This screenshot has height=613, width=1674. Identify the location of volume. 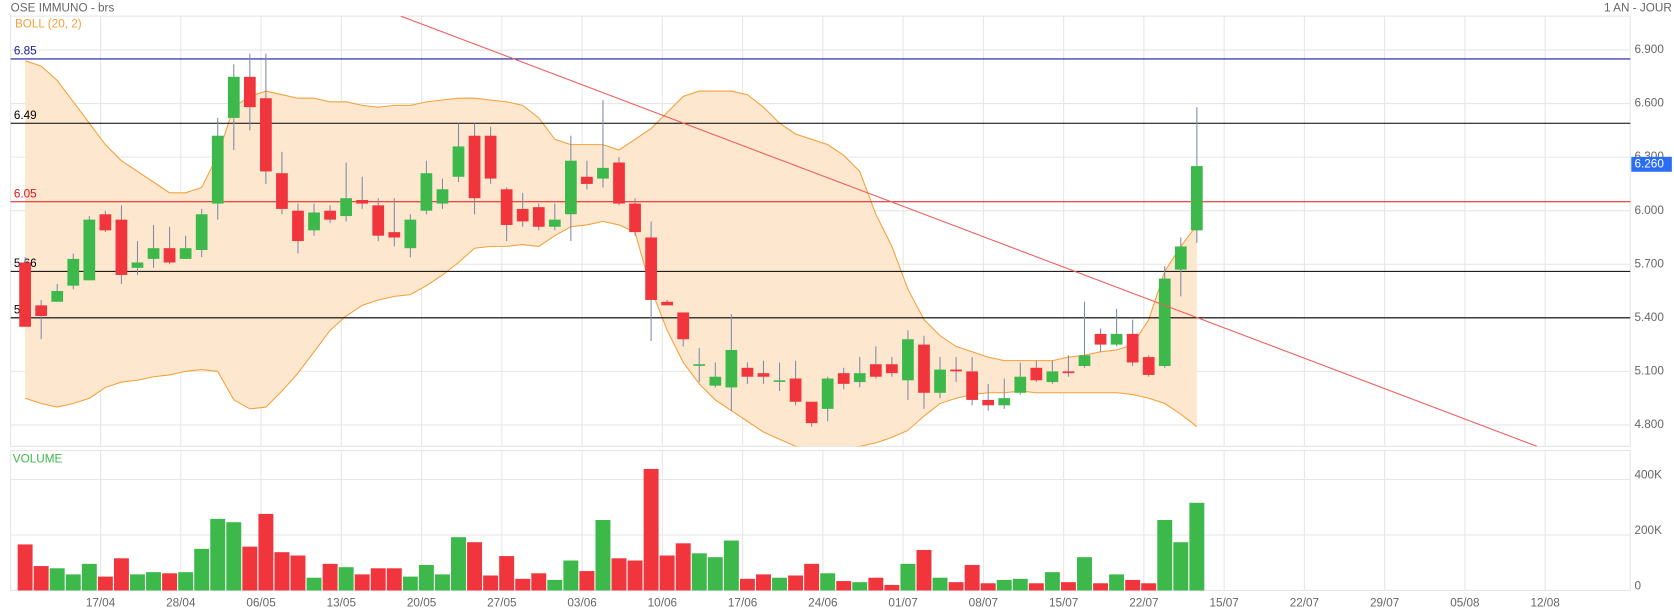
(611, 529).